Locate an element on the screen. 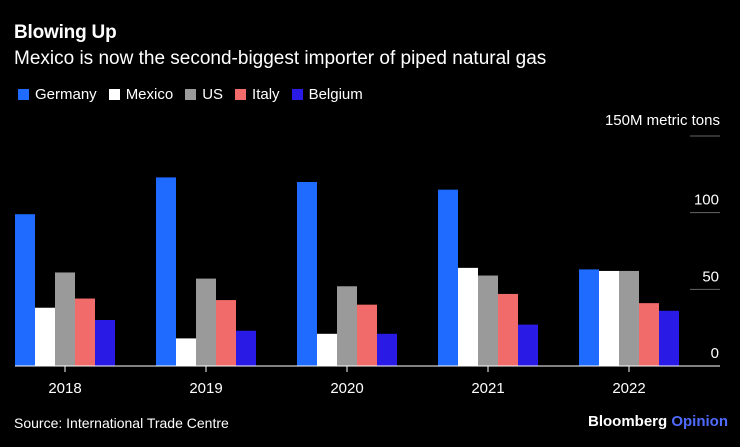 This screenshot has height=447, width=740. y-axis-unit-label: 150M metric tons is located at coordinates (662, 120).